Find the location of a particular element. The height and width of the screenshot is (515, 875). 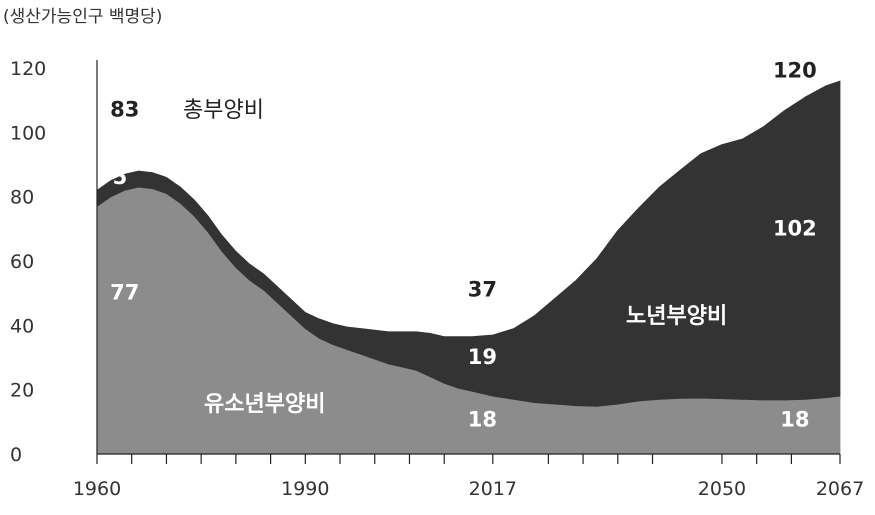

x-tick-label: 2067 is located at coordinates (840, 489).